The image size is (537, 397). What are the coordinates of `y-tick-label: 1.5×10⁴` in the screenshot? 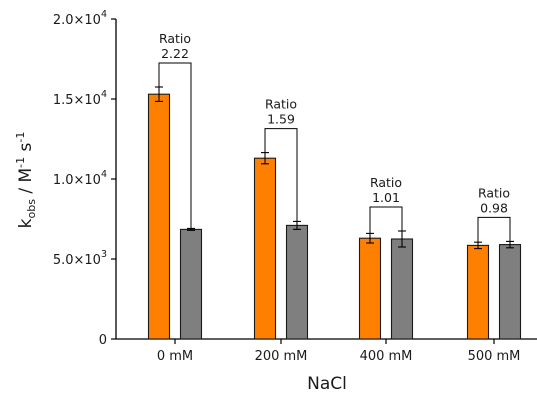 It's located at (80, 98).